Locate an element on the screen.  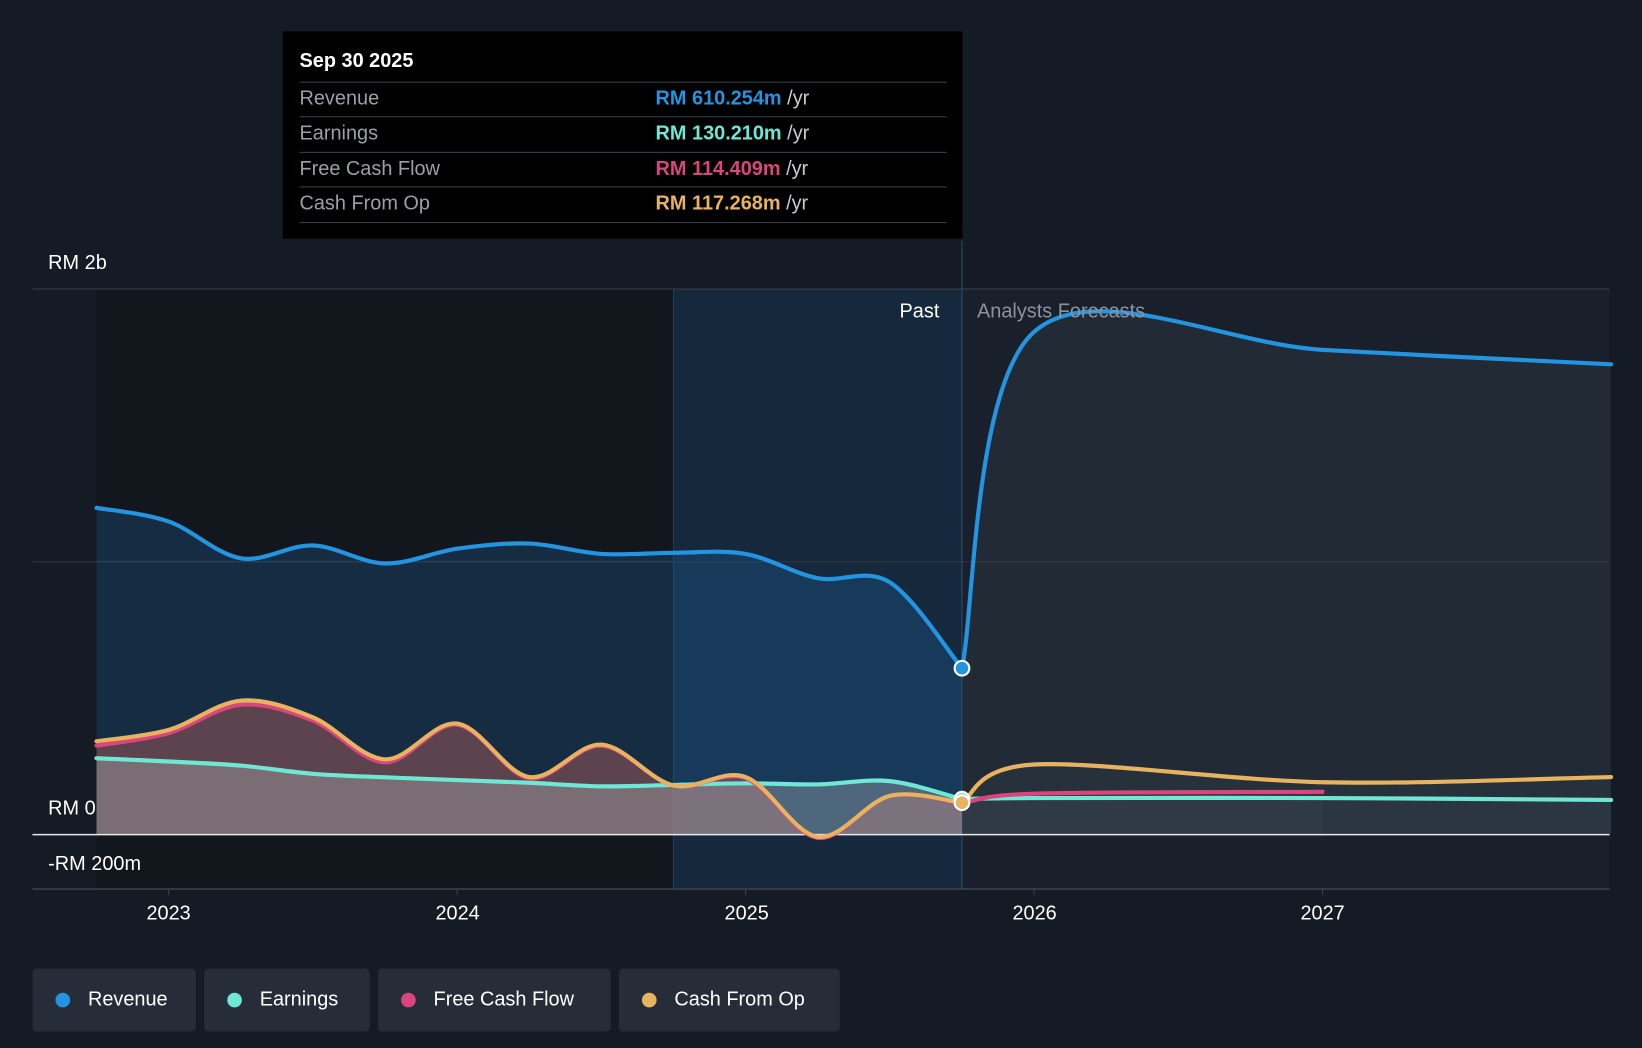
tooltip-row-earnings: Earnings RM 130.210m /yr is located at coordinates (623, 134).